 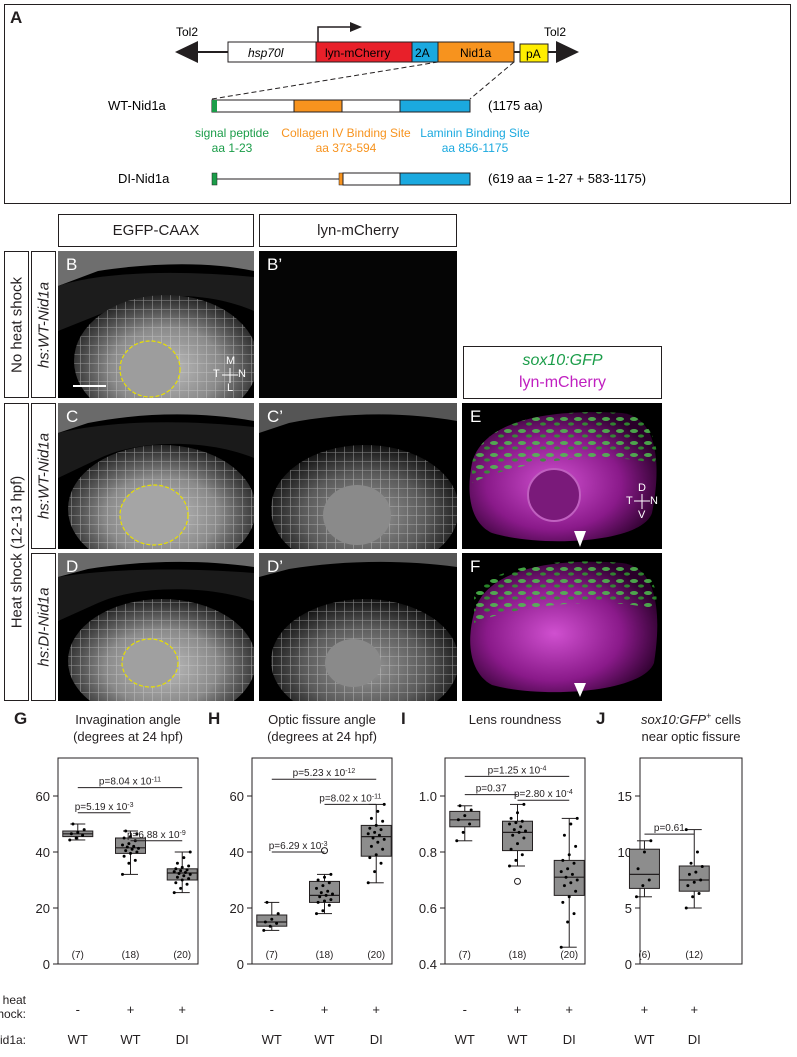 What do you see at coordinates (237, 796) in the screenshot?
I see `plot-H-tick-label: 60` at bounding box center [237, 796].